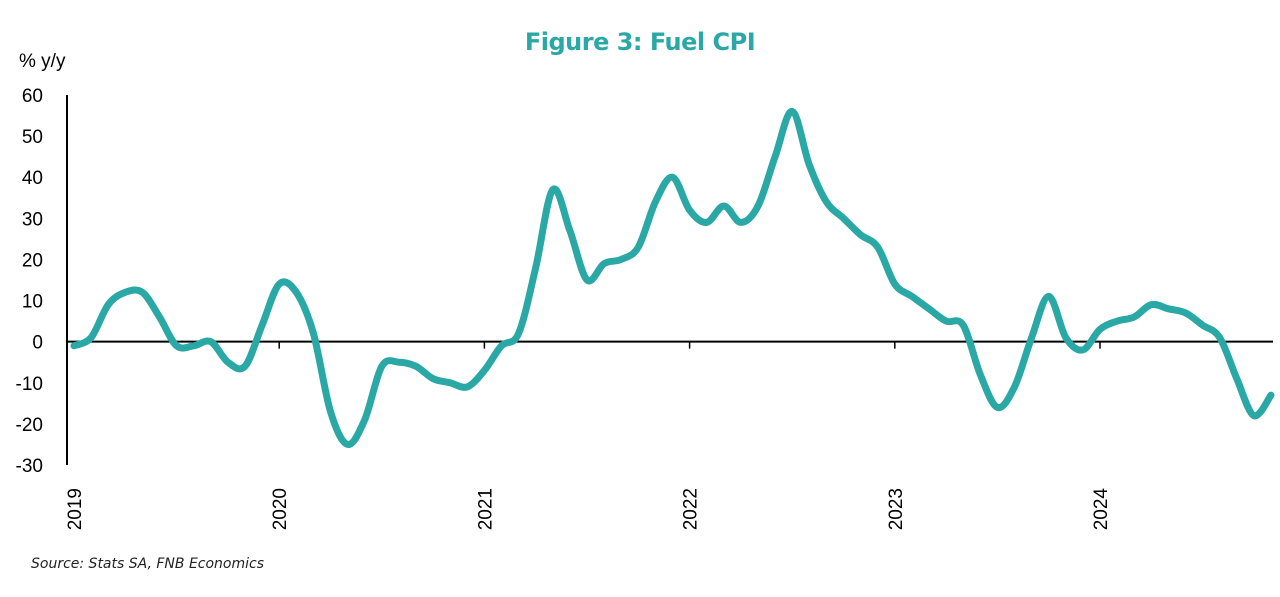 Image resolution: width=1280 pixels, height=597 pixels. I want to click on source-note: Source: Stats SA, FNB Economics, so click(148, 564).